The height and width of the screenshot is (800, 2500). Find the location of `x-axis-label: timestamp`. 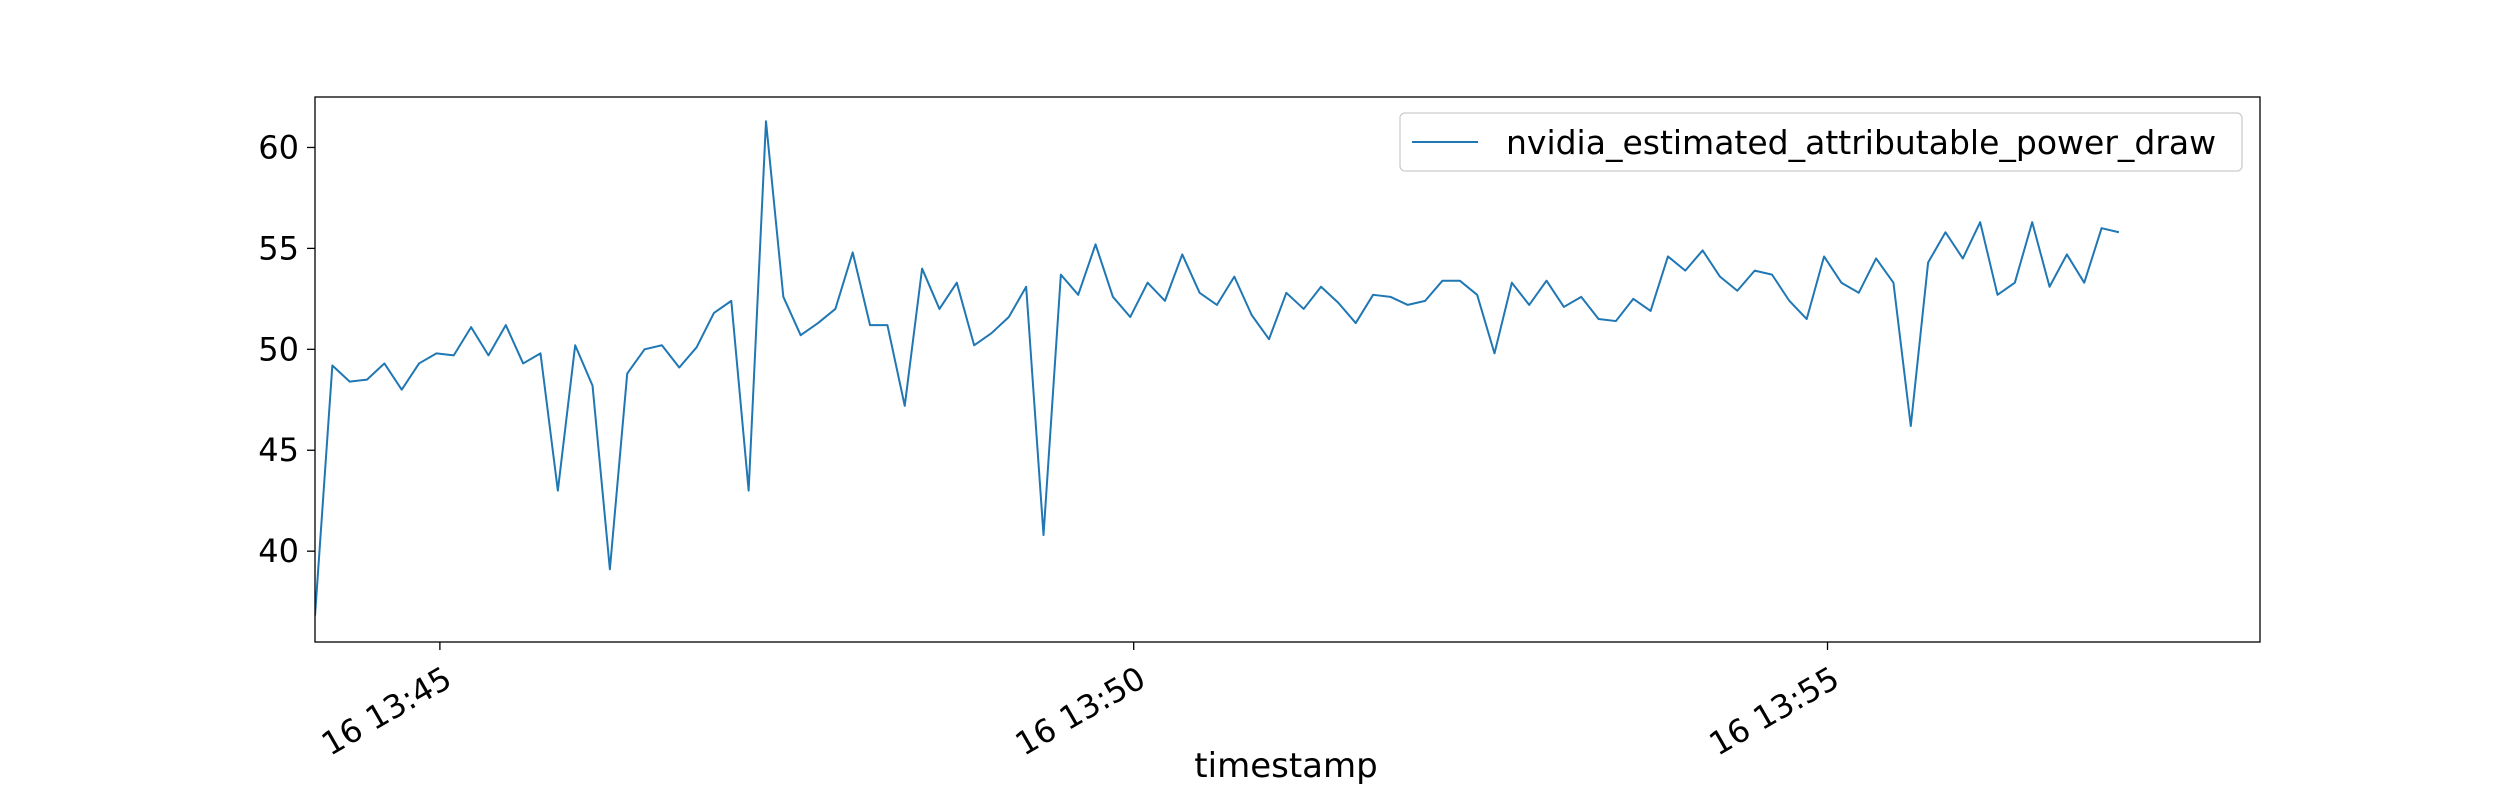

x-axis-label: timestamp is located at coordinates (1285, 766).